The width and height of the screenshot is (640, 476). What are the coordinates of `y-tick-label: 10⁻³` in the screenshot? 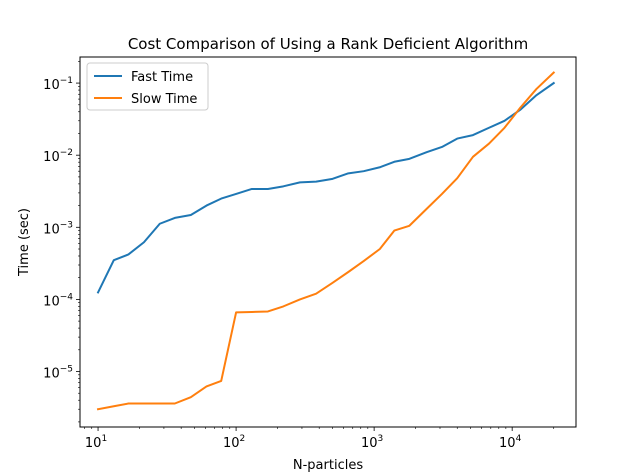 It's located at (58, 228).